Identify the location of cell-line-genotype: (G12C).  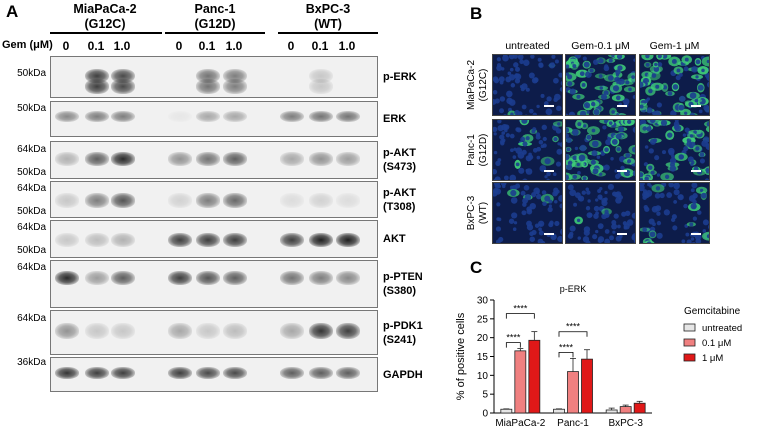
(105, 24).